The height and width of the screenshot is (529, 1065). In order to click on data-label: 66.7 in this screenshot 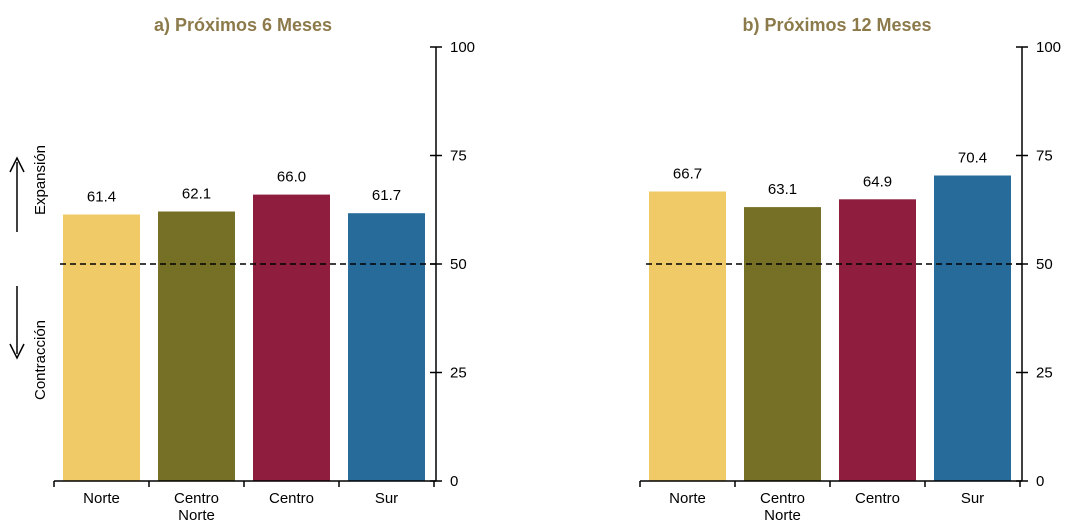, I will do `click(687, 174)`.